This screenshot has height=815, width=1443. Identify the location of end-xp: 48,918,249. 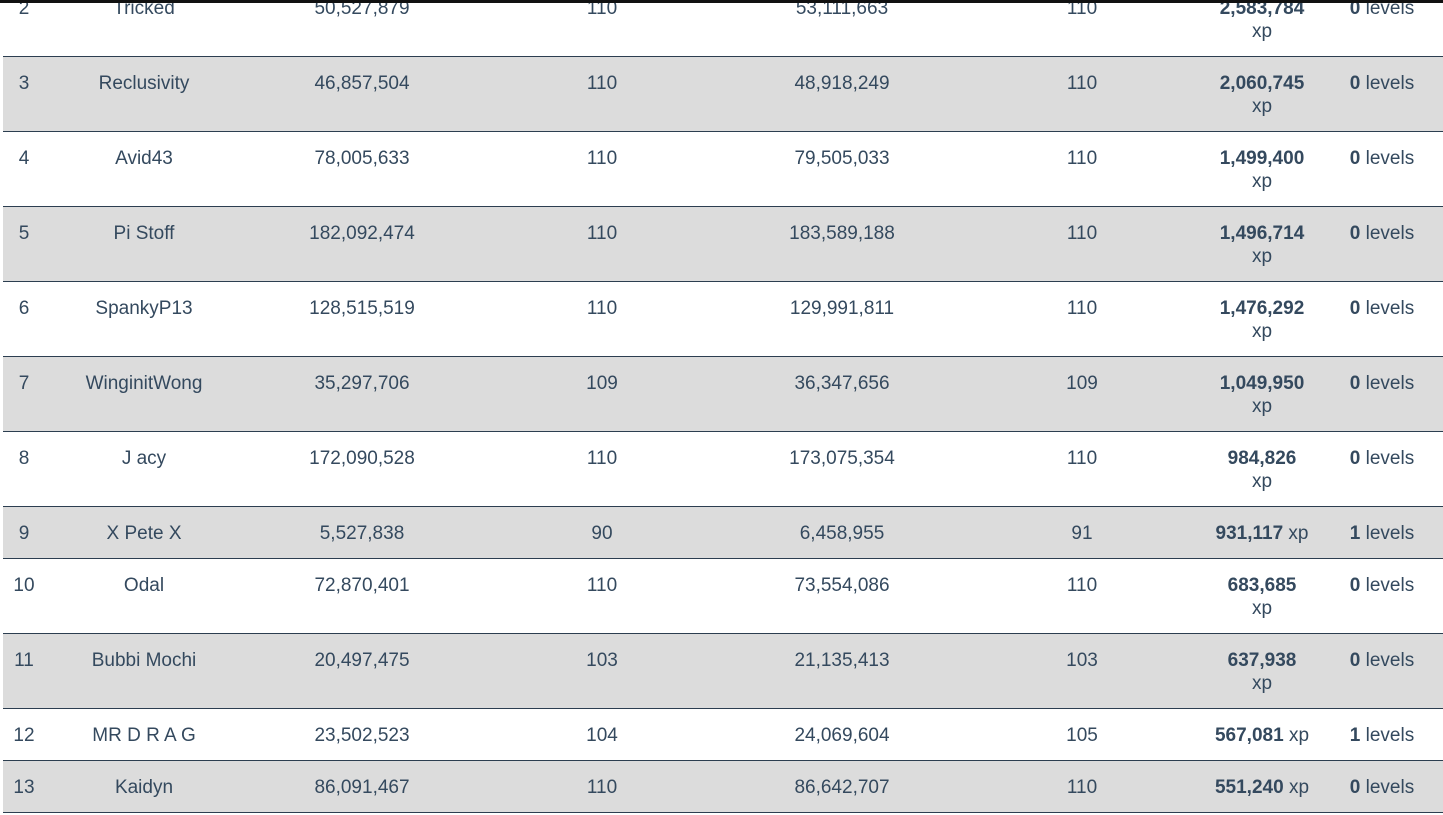
(842, 83).